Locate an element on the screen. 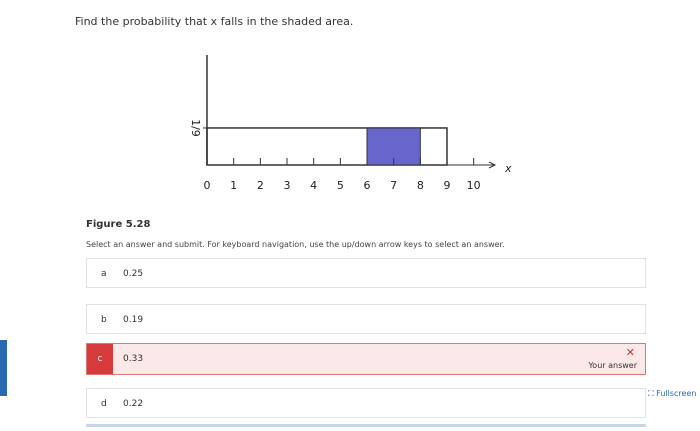 The width and height of the screenshot is (700, 431). option: c 0.33 ✕ Your answer is located at coordinates (366, 359).